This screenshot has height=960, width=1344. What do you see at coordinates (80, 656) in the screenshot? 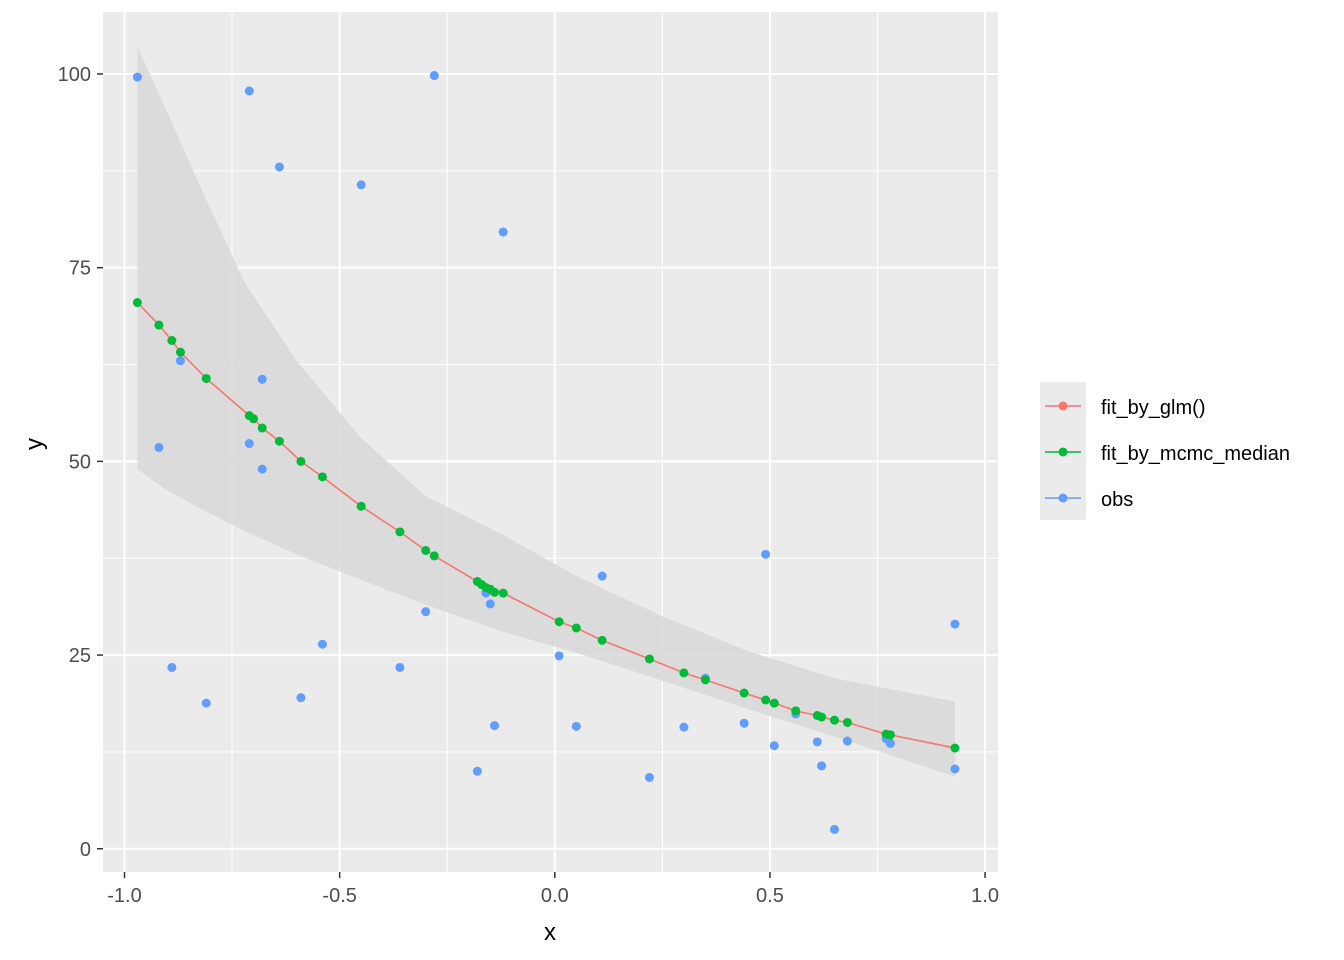
I see `y-tick-label: 25` at bounding box center [80, 656].